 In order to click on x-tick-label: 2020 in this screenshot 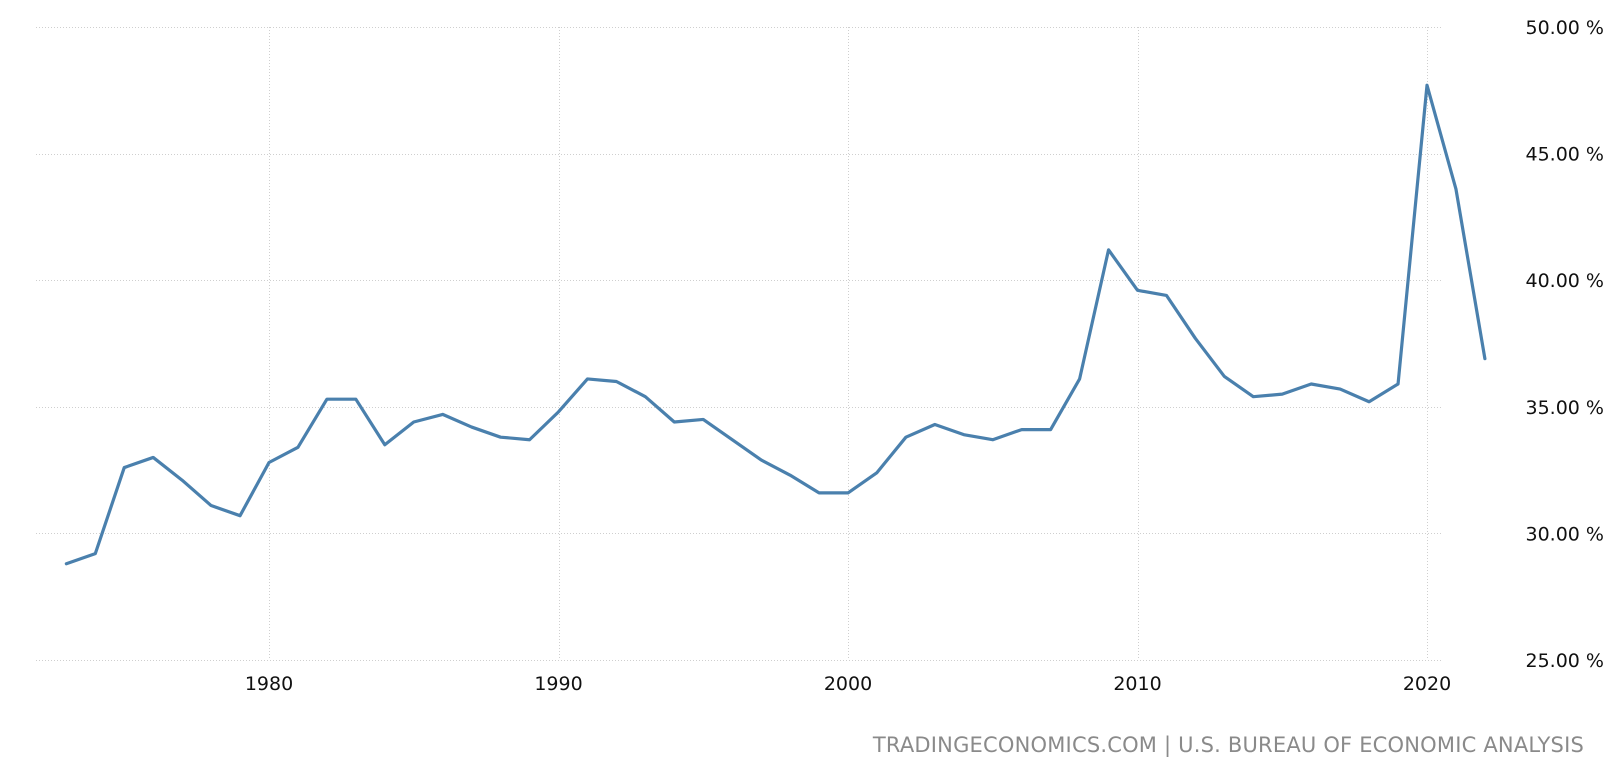, I will do `click(1427, 684)`.